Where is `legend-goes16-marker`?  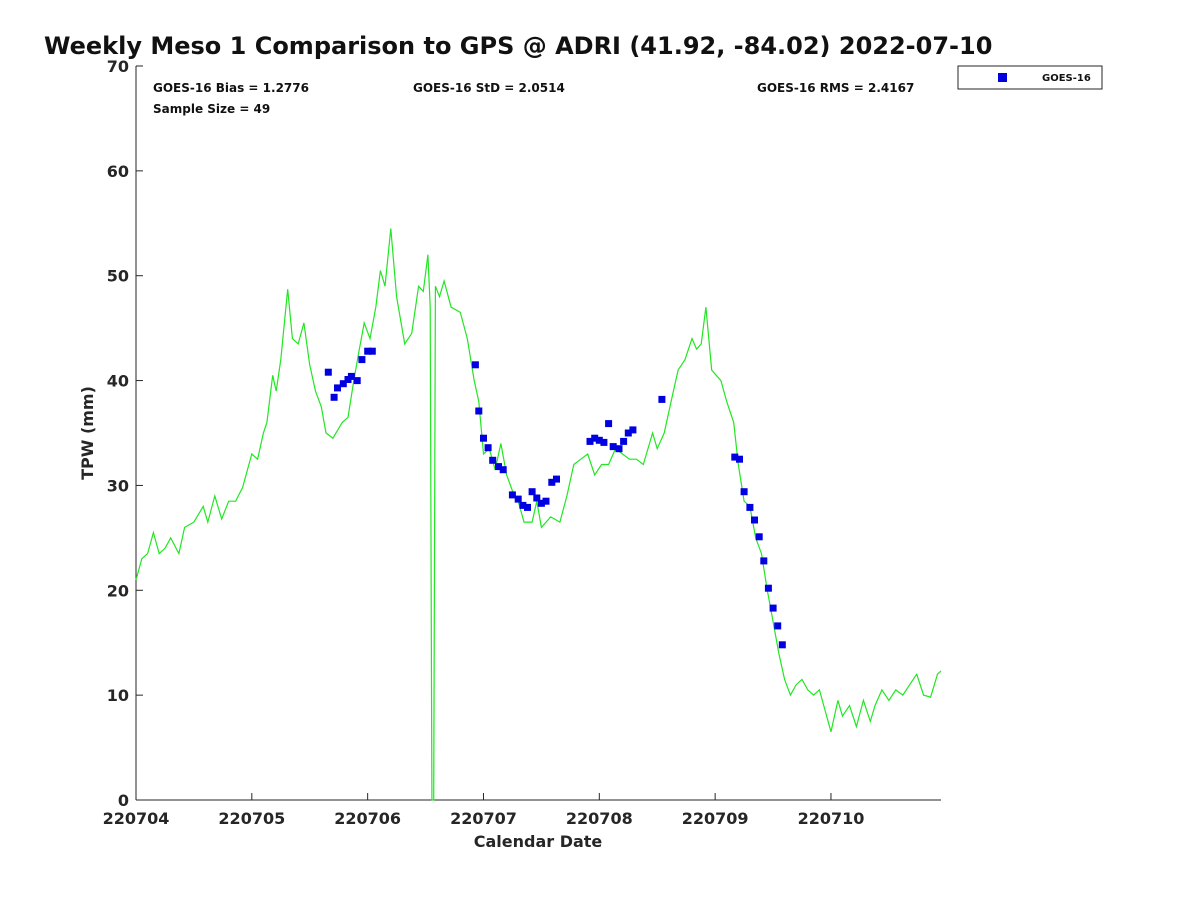 legend-goes16-marker is located at coordinates (1002, 77).